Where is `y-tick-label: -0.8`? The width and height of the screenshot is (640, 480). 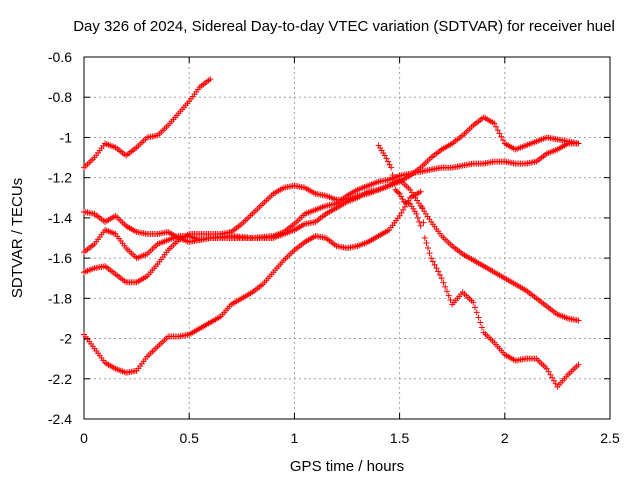
y-tick-label: -0.8 is located at coordinates (60, 97).